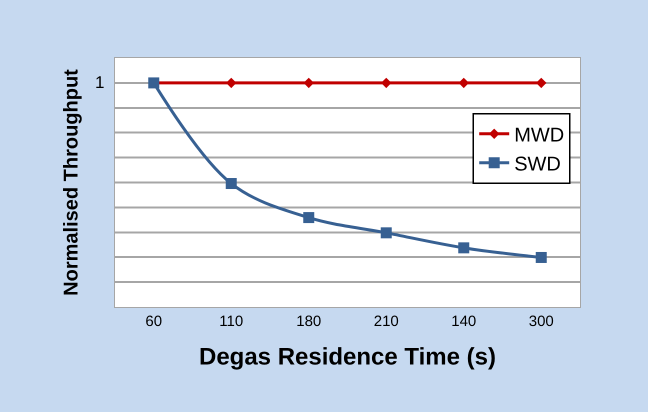 This screenshot has height=412, width=648. Describe the element at coordinates (71, 182) in the screenshot. I see `y-axis-title: Normalised Throughput` at that location.